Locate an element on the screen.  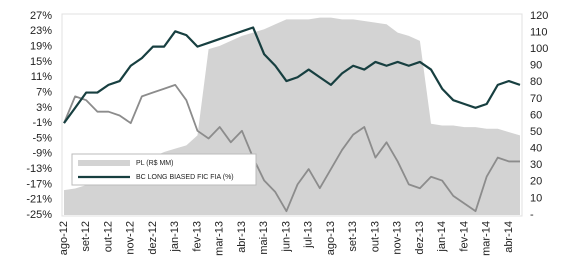
x-tick-label: set-13 is located at coordinates (353, 236).